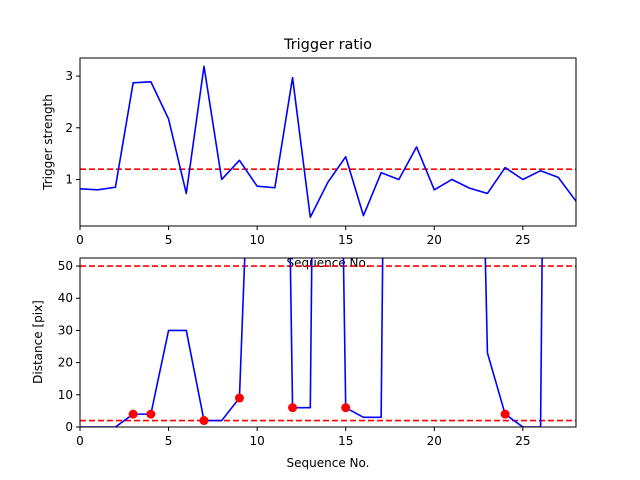 The height and width of the screenshot is (480, 640). I want to click on y-tick-label: 30, so click(65, 330).